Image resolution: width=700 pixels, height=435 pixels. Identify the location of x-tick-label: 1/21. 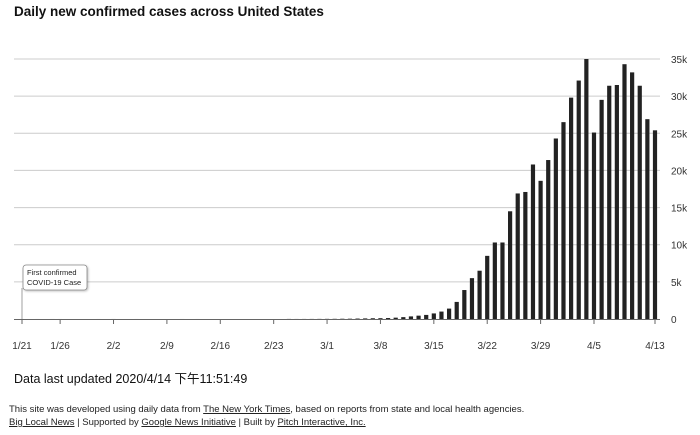
(22, 346).